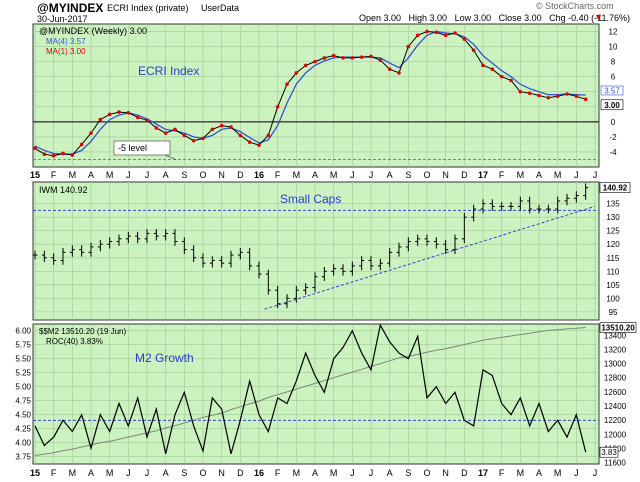 This screenshot has height=482, width=640. I want to click on ecri-note: -5 level, so click(132, 148).